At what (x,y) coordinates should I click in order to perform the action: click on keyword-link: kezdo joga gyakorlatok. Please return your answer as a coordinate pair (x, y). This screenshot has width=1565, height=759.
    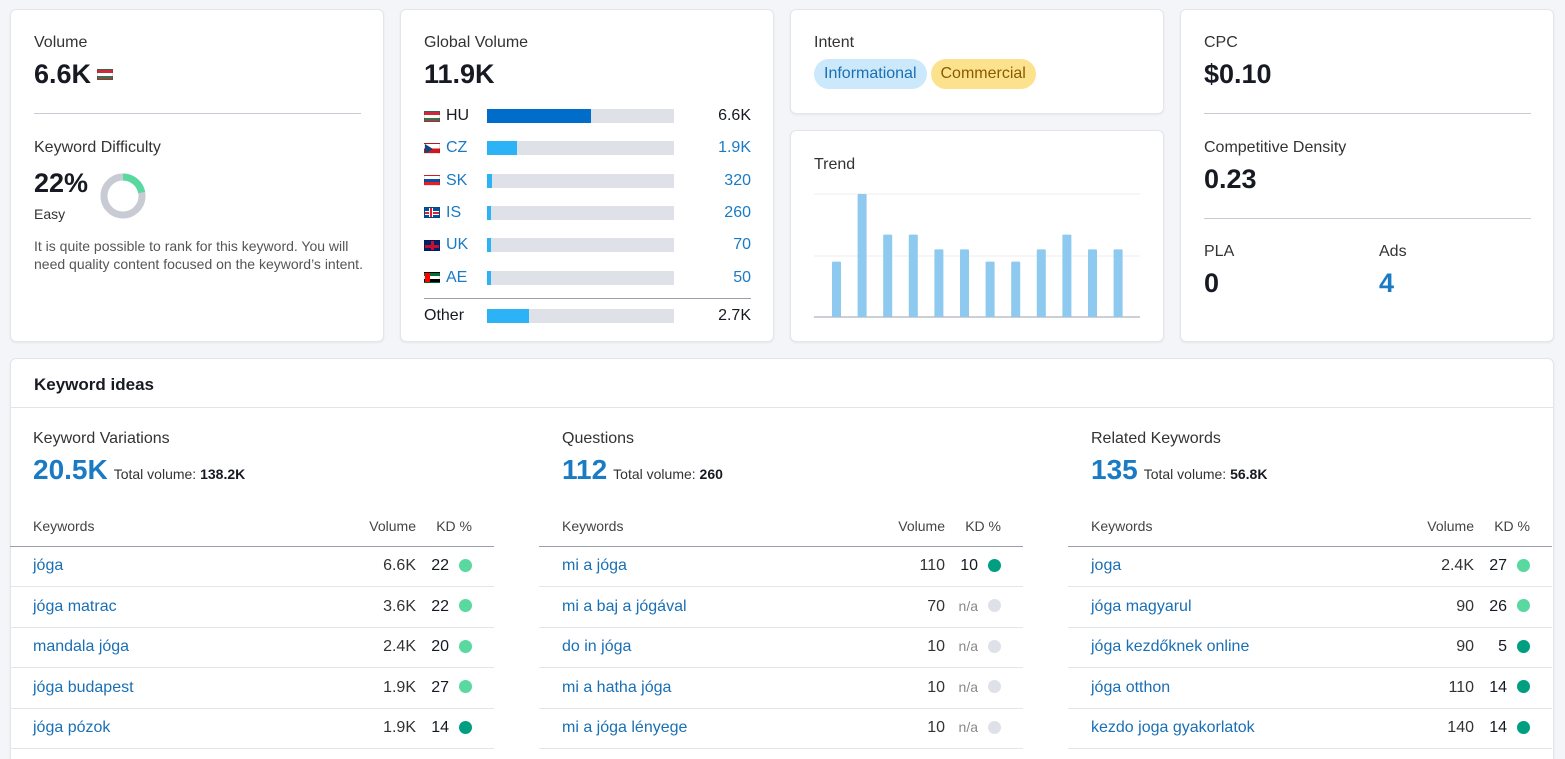
    Looking at the image, I should click on (1226, 728).